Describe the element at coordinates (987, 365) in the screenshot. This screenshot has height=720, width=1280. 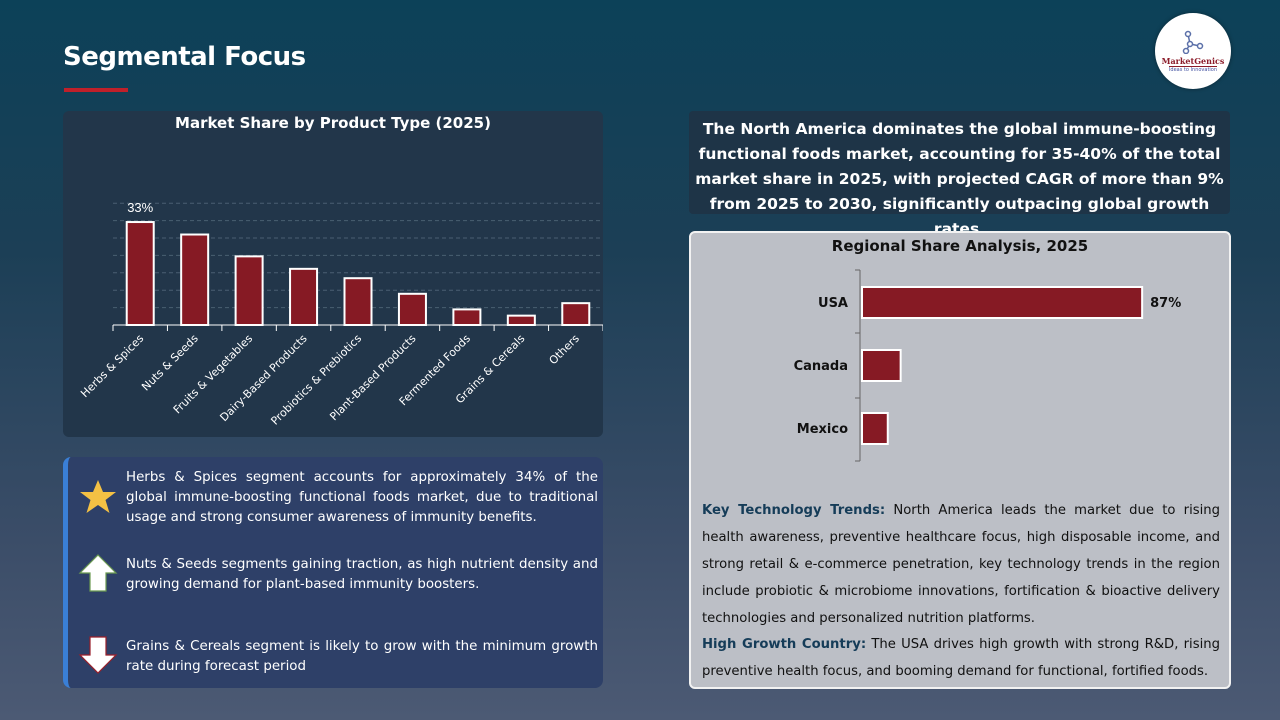
I see `regional-share-chart-svg: USA 87% Canada Mexico` at that location.